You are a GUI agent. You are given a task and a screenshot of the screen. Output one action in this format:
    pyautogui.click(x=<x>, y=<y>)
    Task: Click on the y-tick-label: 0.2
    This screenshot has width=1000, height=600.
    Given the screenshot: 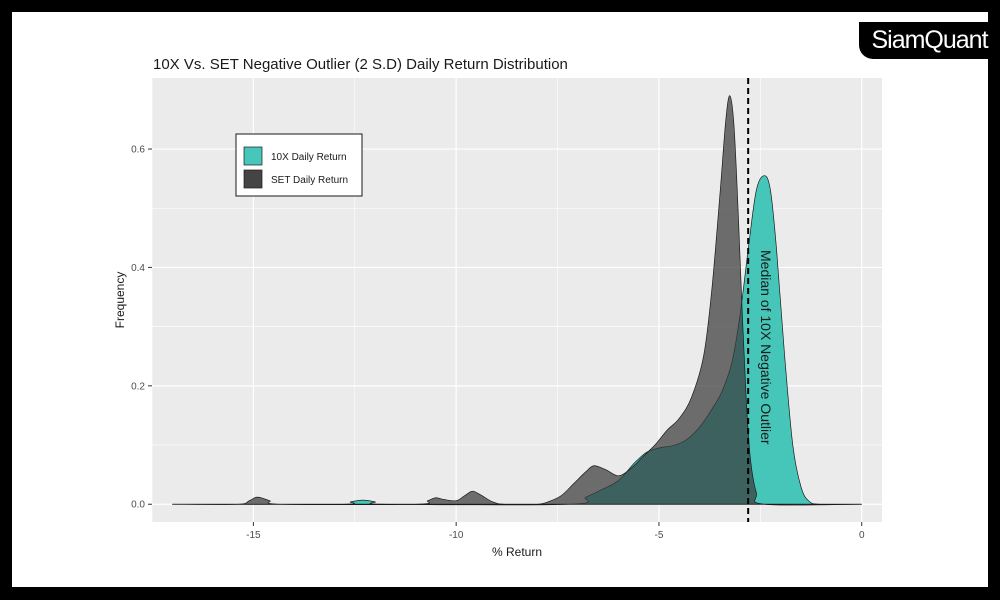 What is the action you would take?
    pyautogui.click(x=138, y=386)
    